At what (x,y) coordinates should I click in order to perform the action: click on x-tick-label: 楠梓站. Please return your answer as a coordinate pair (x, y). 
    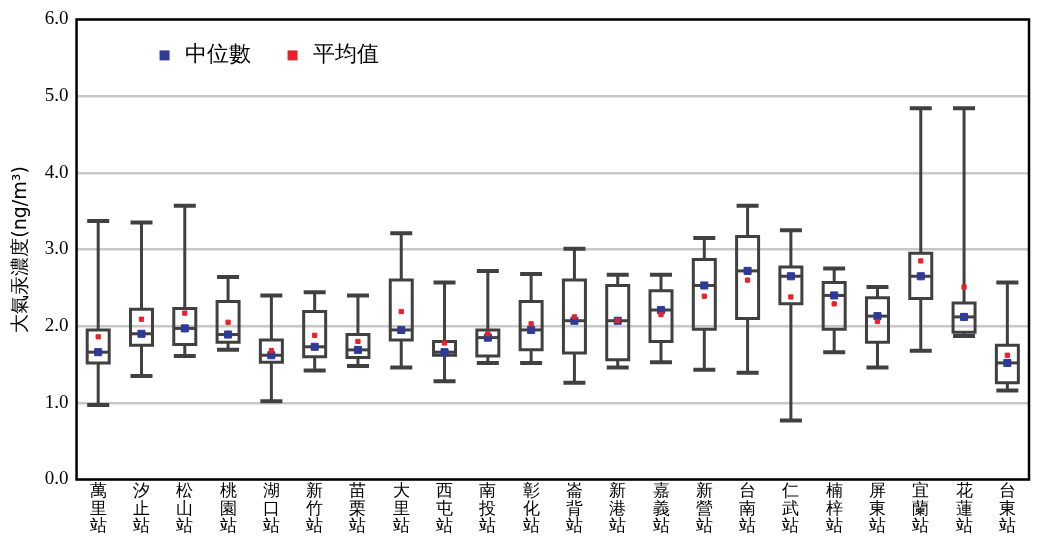
    Looking at the image, I should click on (834, 507).